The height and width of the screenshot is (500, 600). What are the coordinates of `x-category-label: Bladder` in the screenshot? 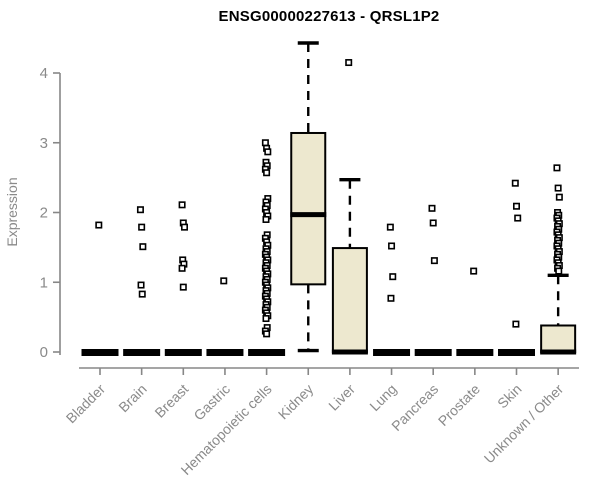 It's located at (86, 404).